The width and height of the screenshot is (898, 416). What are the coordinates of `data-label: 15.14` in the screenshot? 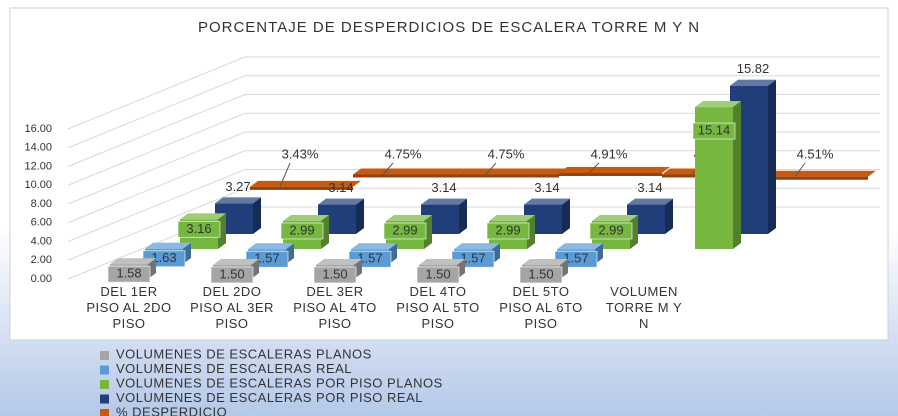 It's located at (714, 130).